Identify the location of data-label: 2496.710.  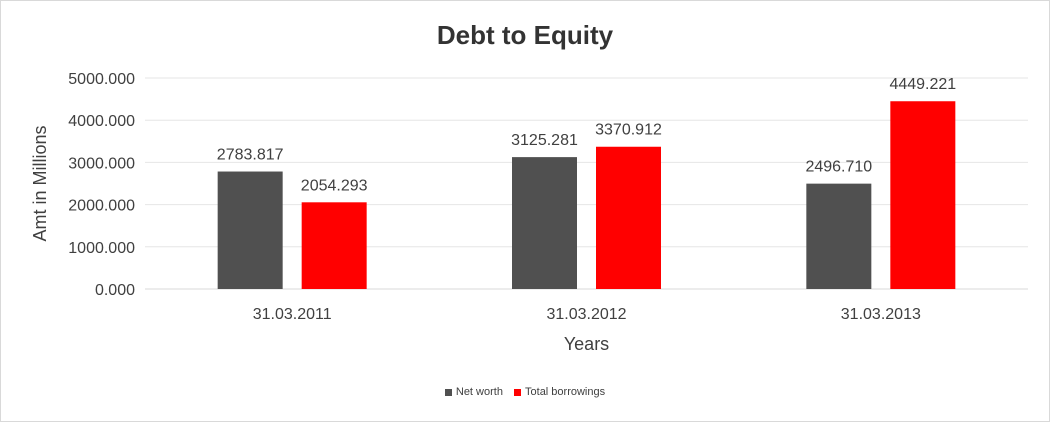
(838, 167).